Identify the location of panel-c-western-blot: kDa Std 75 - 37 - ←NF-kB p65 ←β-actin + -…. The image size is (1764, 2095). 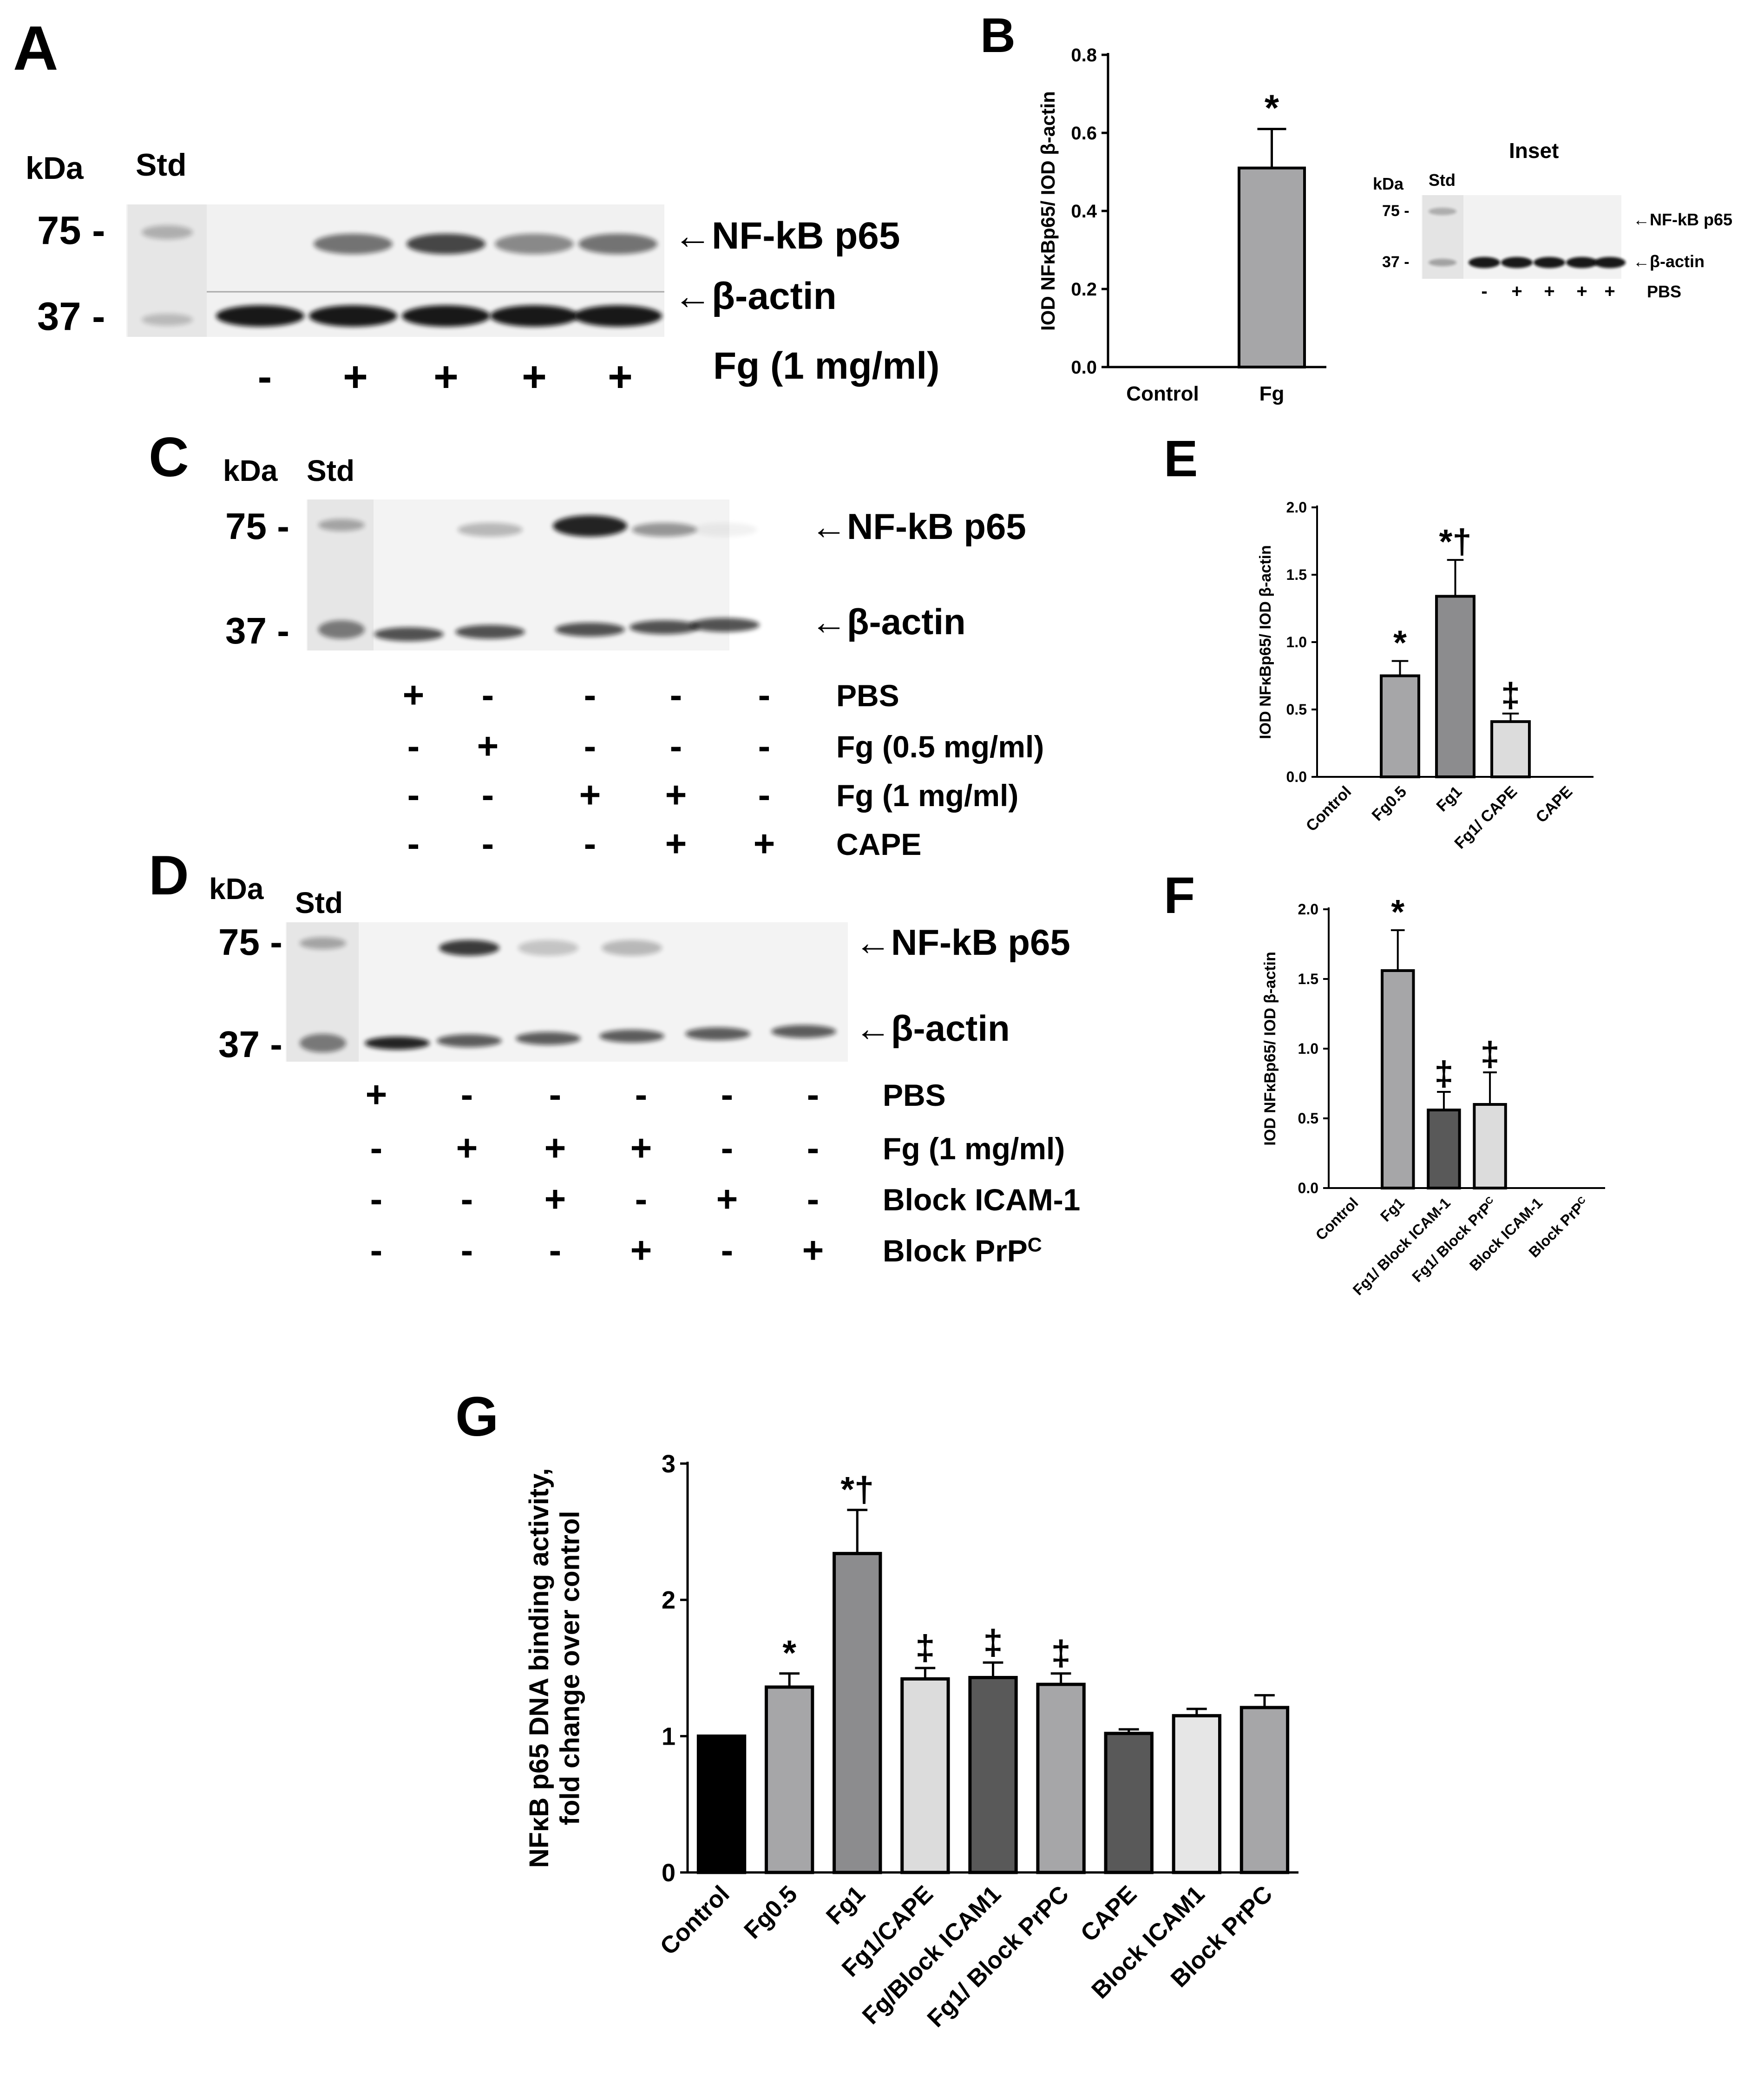
(633, 659).